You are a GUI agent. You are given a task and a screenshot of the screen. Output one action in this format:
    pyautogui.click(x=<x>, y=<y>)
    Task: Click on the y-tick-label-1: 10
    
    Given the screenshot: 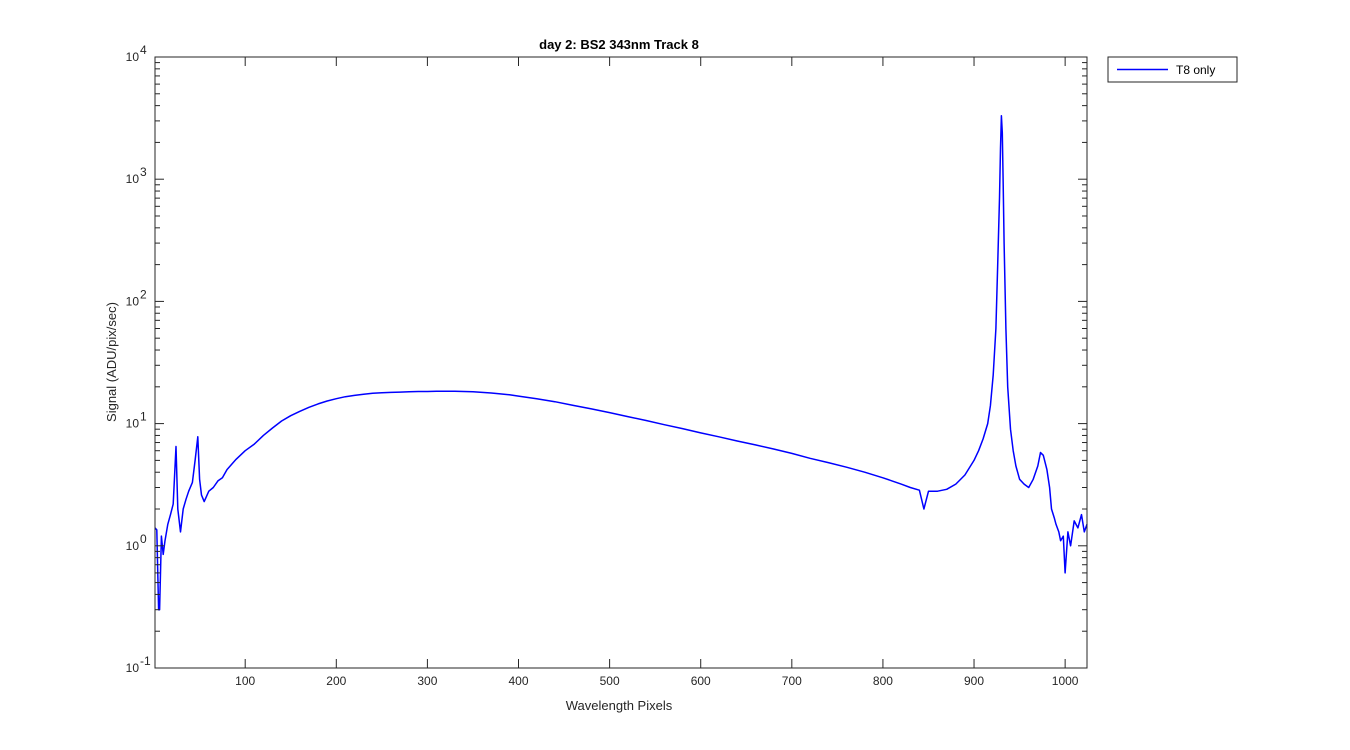 What is the action you would take?
    pyautogui.click(x=133, y=546)
    